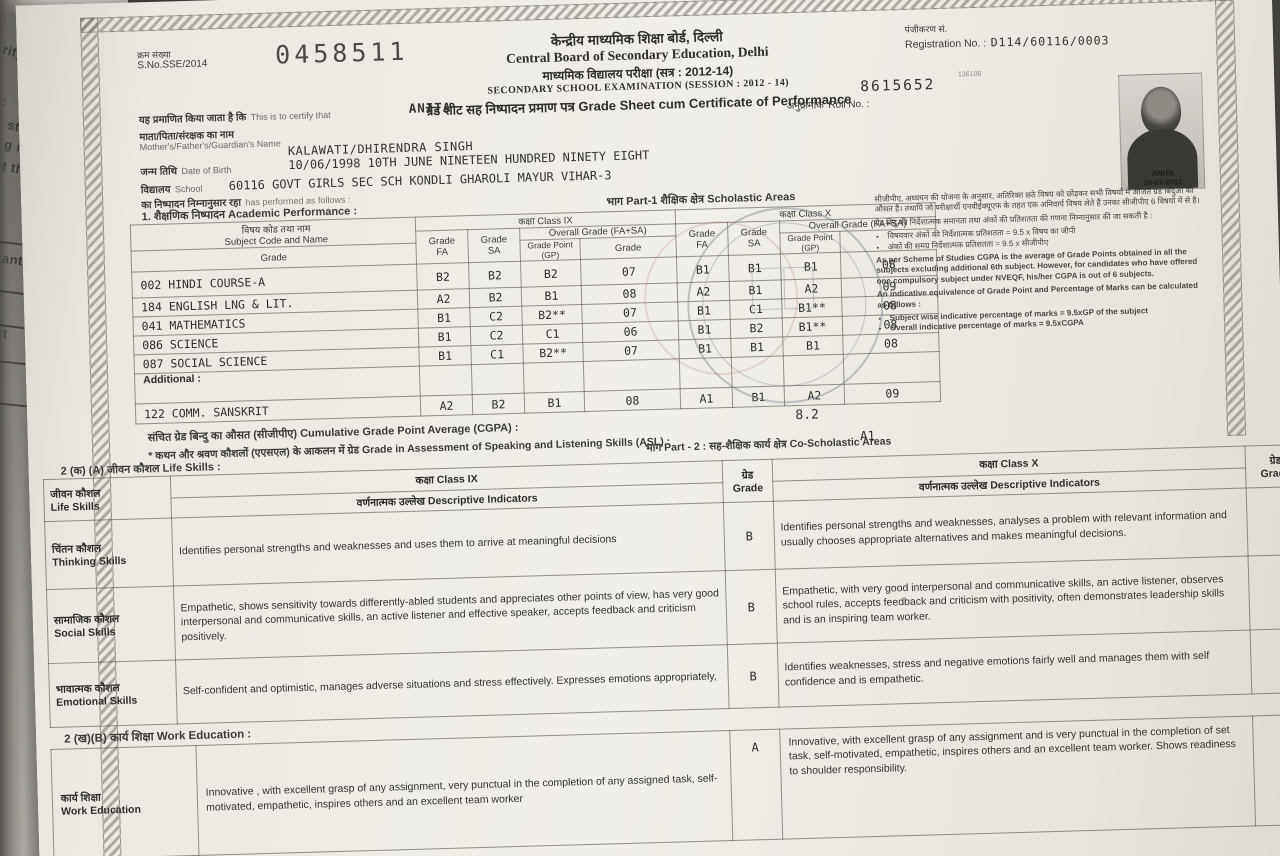 The height and width of the screenshot is (856, 1280). I want to click on serial-label-english: S.No.SSE/2014, so click(172, 65).